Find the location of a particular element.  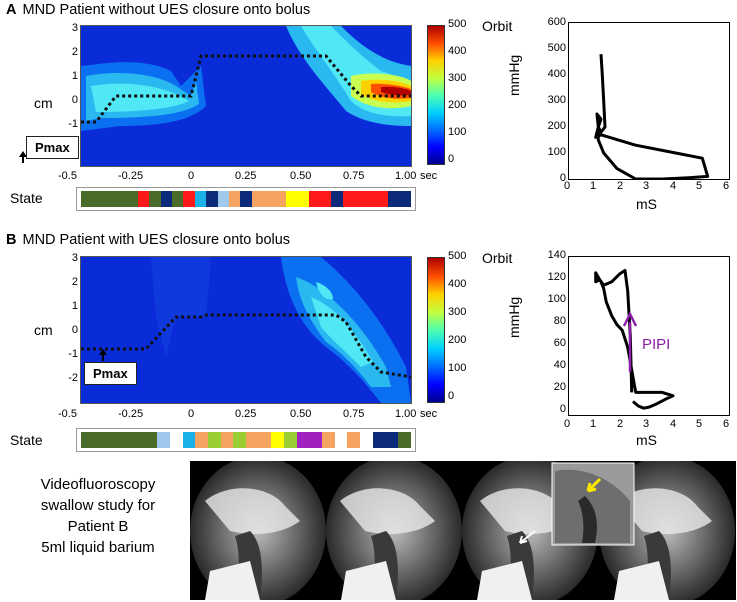

orbit-b-plot is located at coordinates (649, 336).